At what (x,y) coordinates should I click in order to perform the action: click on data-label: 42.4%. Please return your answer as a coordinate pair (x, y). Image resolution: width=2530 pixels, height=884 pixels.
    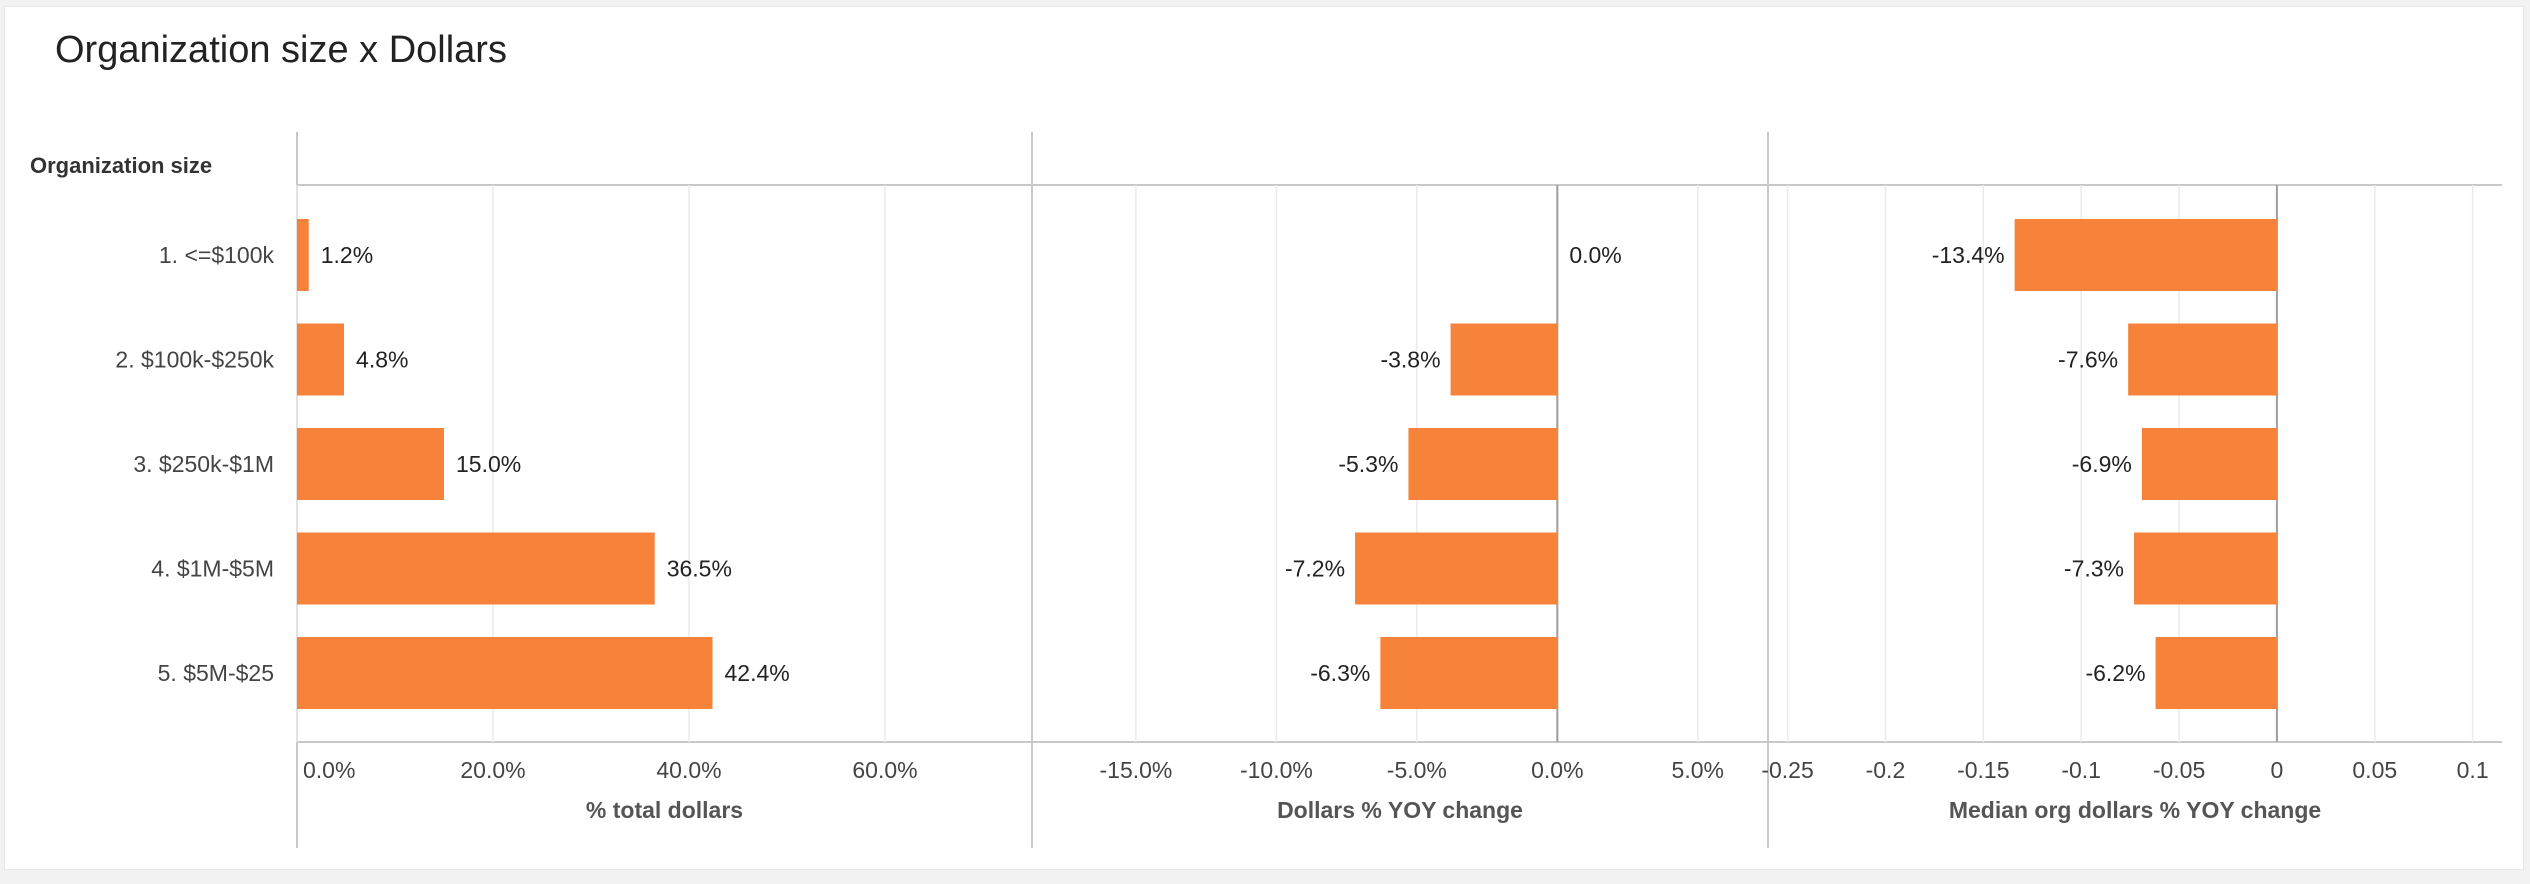
    Looking at the image, I should click on (757, 673).